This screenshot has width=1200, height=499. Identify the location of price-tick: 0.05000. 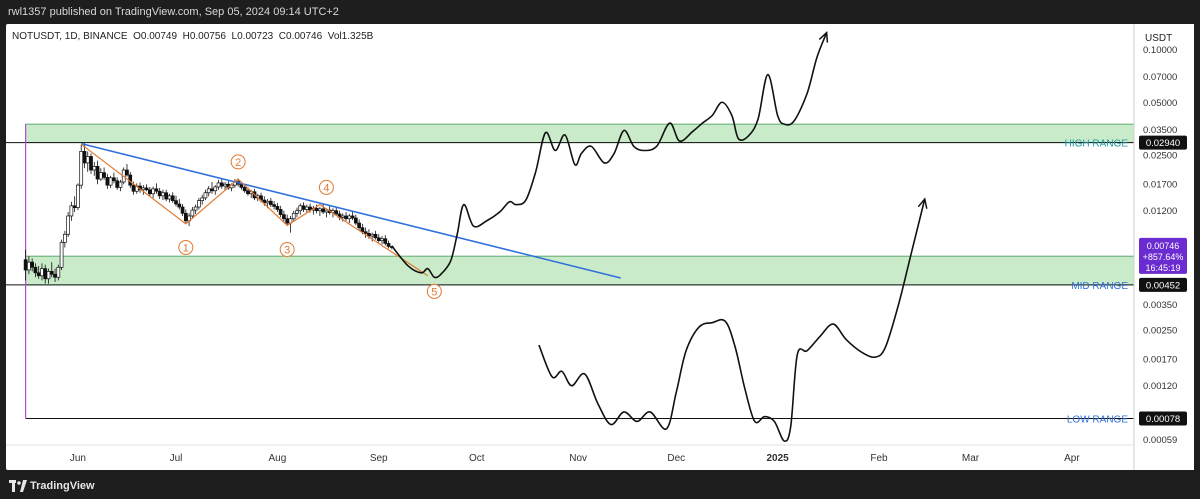
(1160, 103).